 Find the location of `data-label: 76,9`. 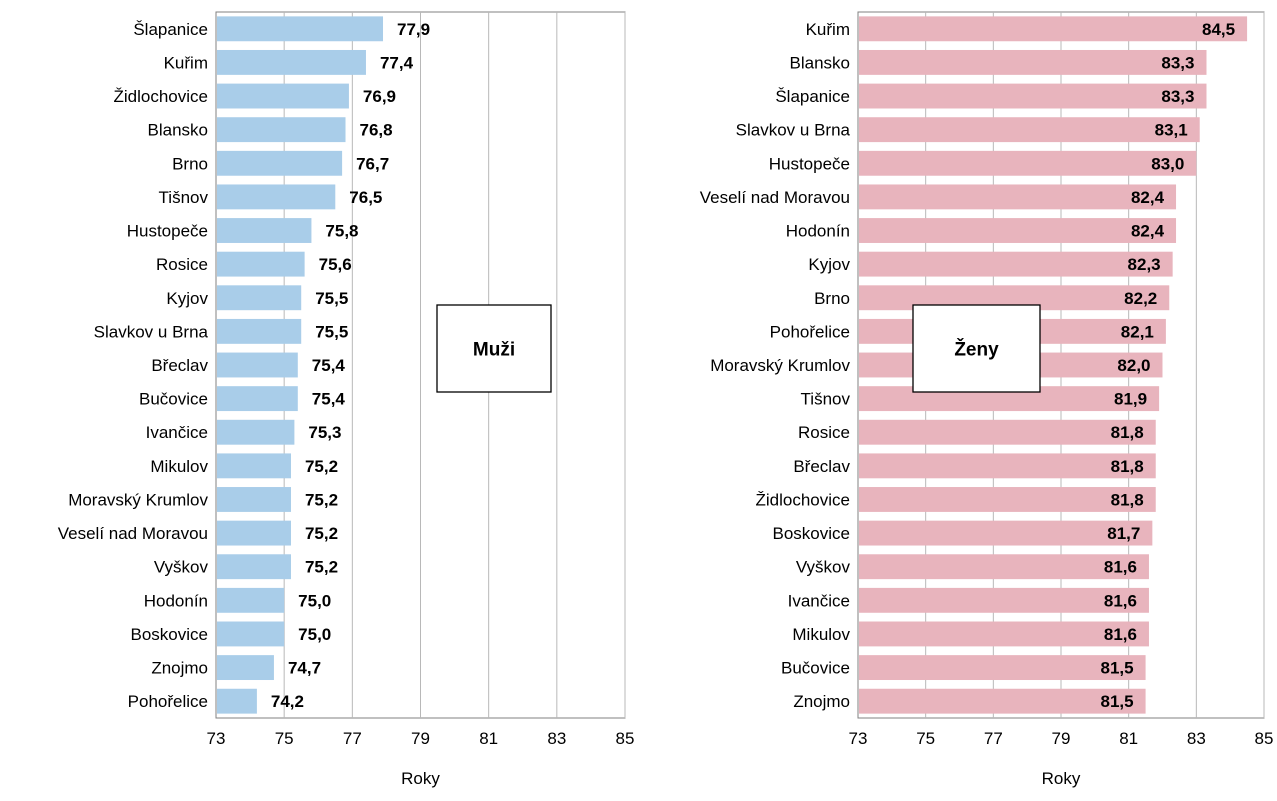

data-label: 76,9 is located at coordinates (379, 96).